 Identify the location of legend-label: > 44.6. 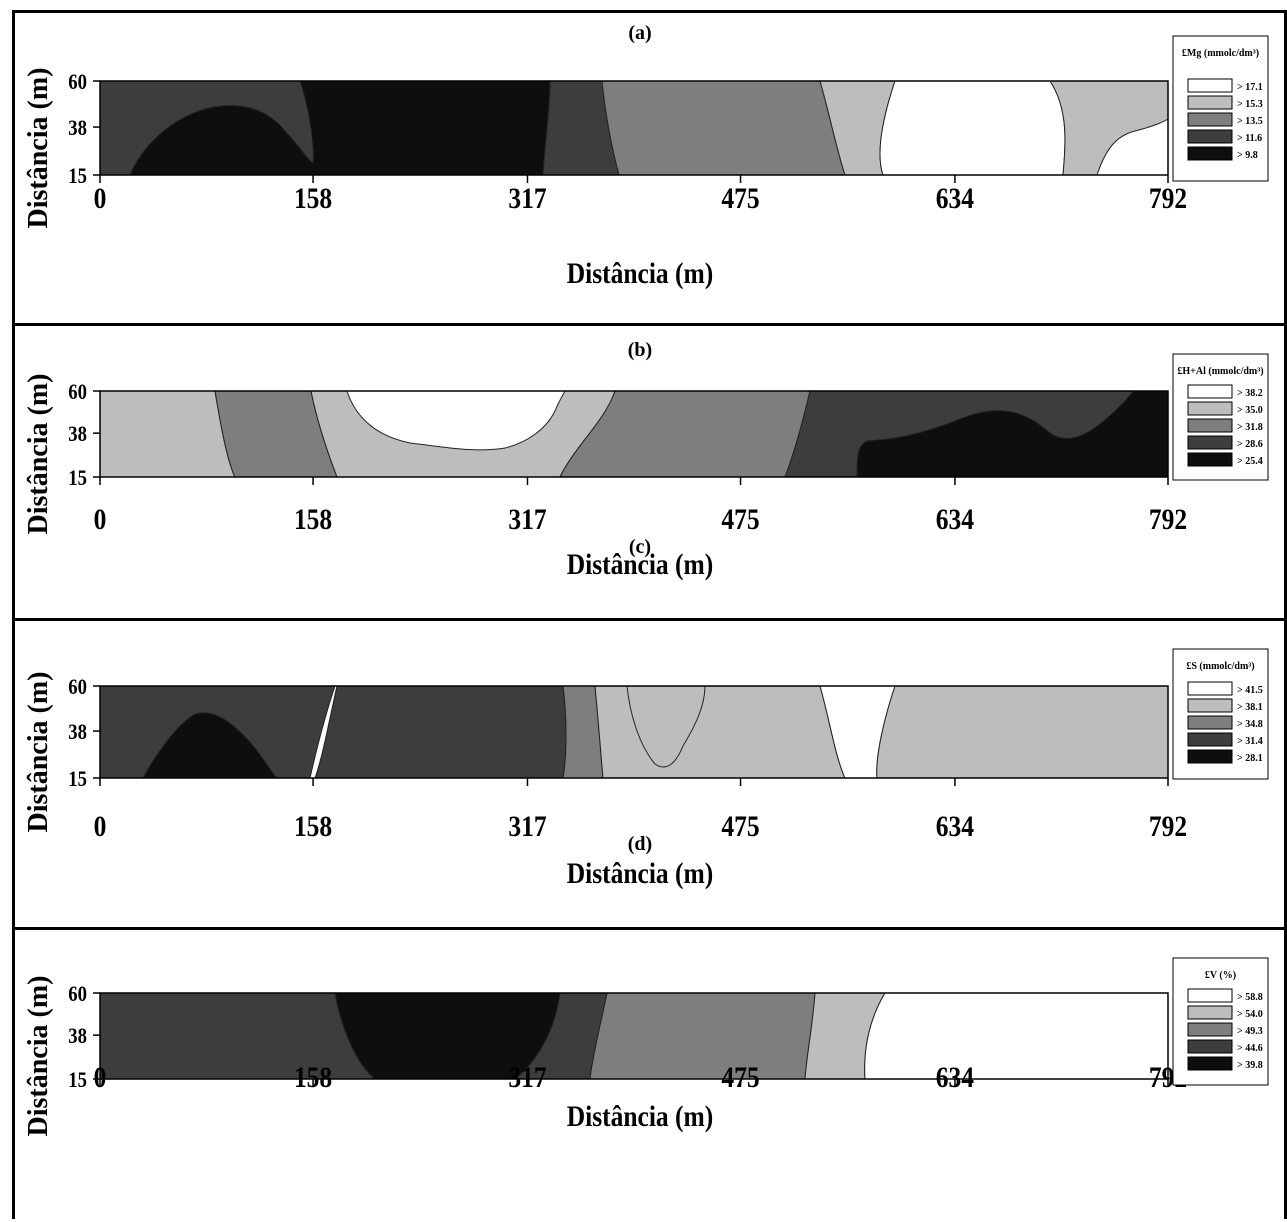
(1250, 1048).